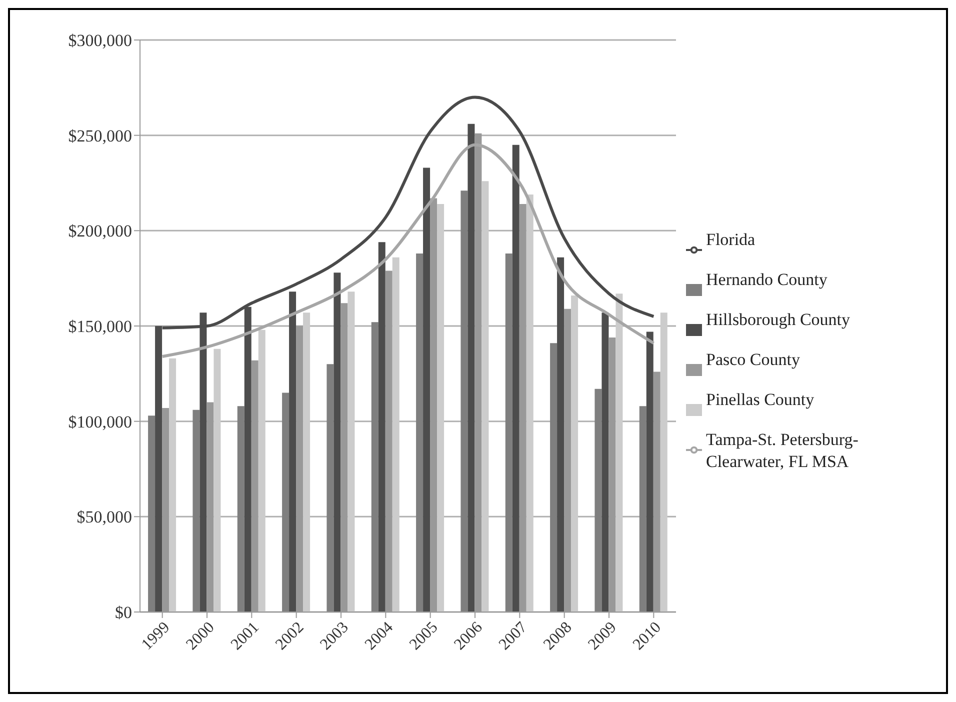 This screenshot has width=956, height=702. What do you see at coordinates (753, 360) in the screenshot?
I see `legend-label: Pasco County` at bounding box center [753, 360].